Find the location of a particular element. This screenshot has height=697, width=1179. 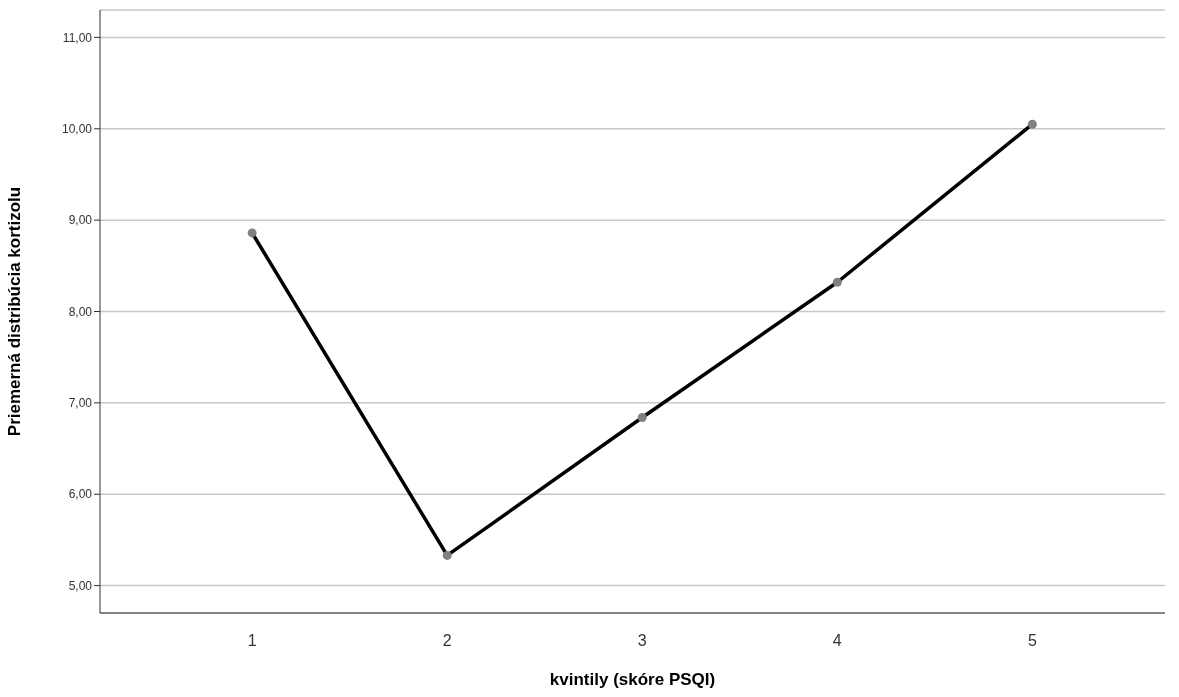

y-axis-title: Priemerná distribúcia kortizolu is located at coordinates (15, 311).